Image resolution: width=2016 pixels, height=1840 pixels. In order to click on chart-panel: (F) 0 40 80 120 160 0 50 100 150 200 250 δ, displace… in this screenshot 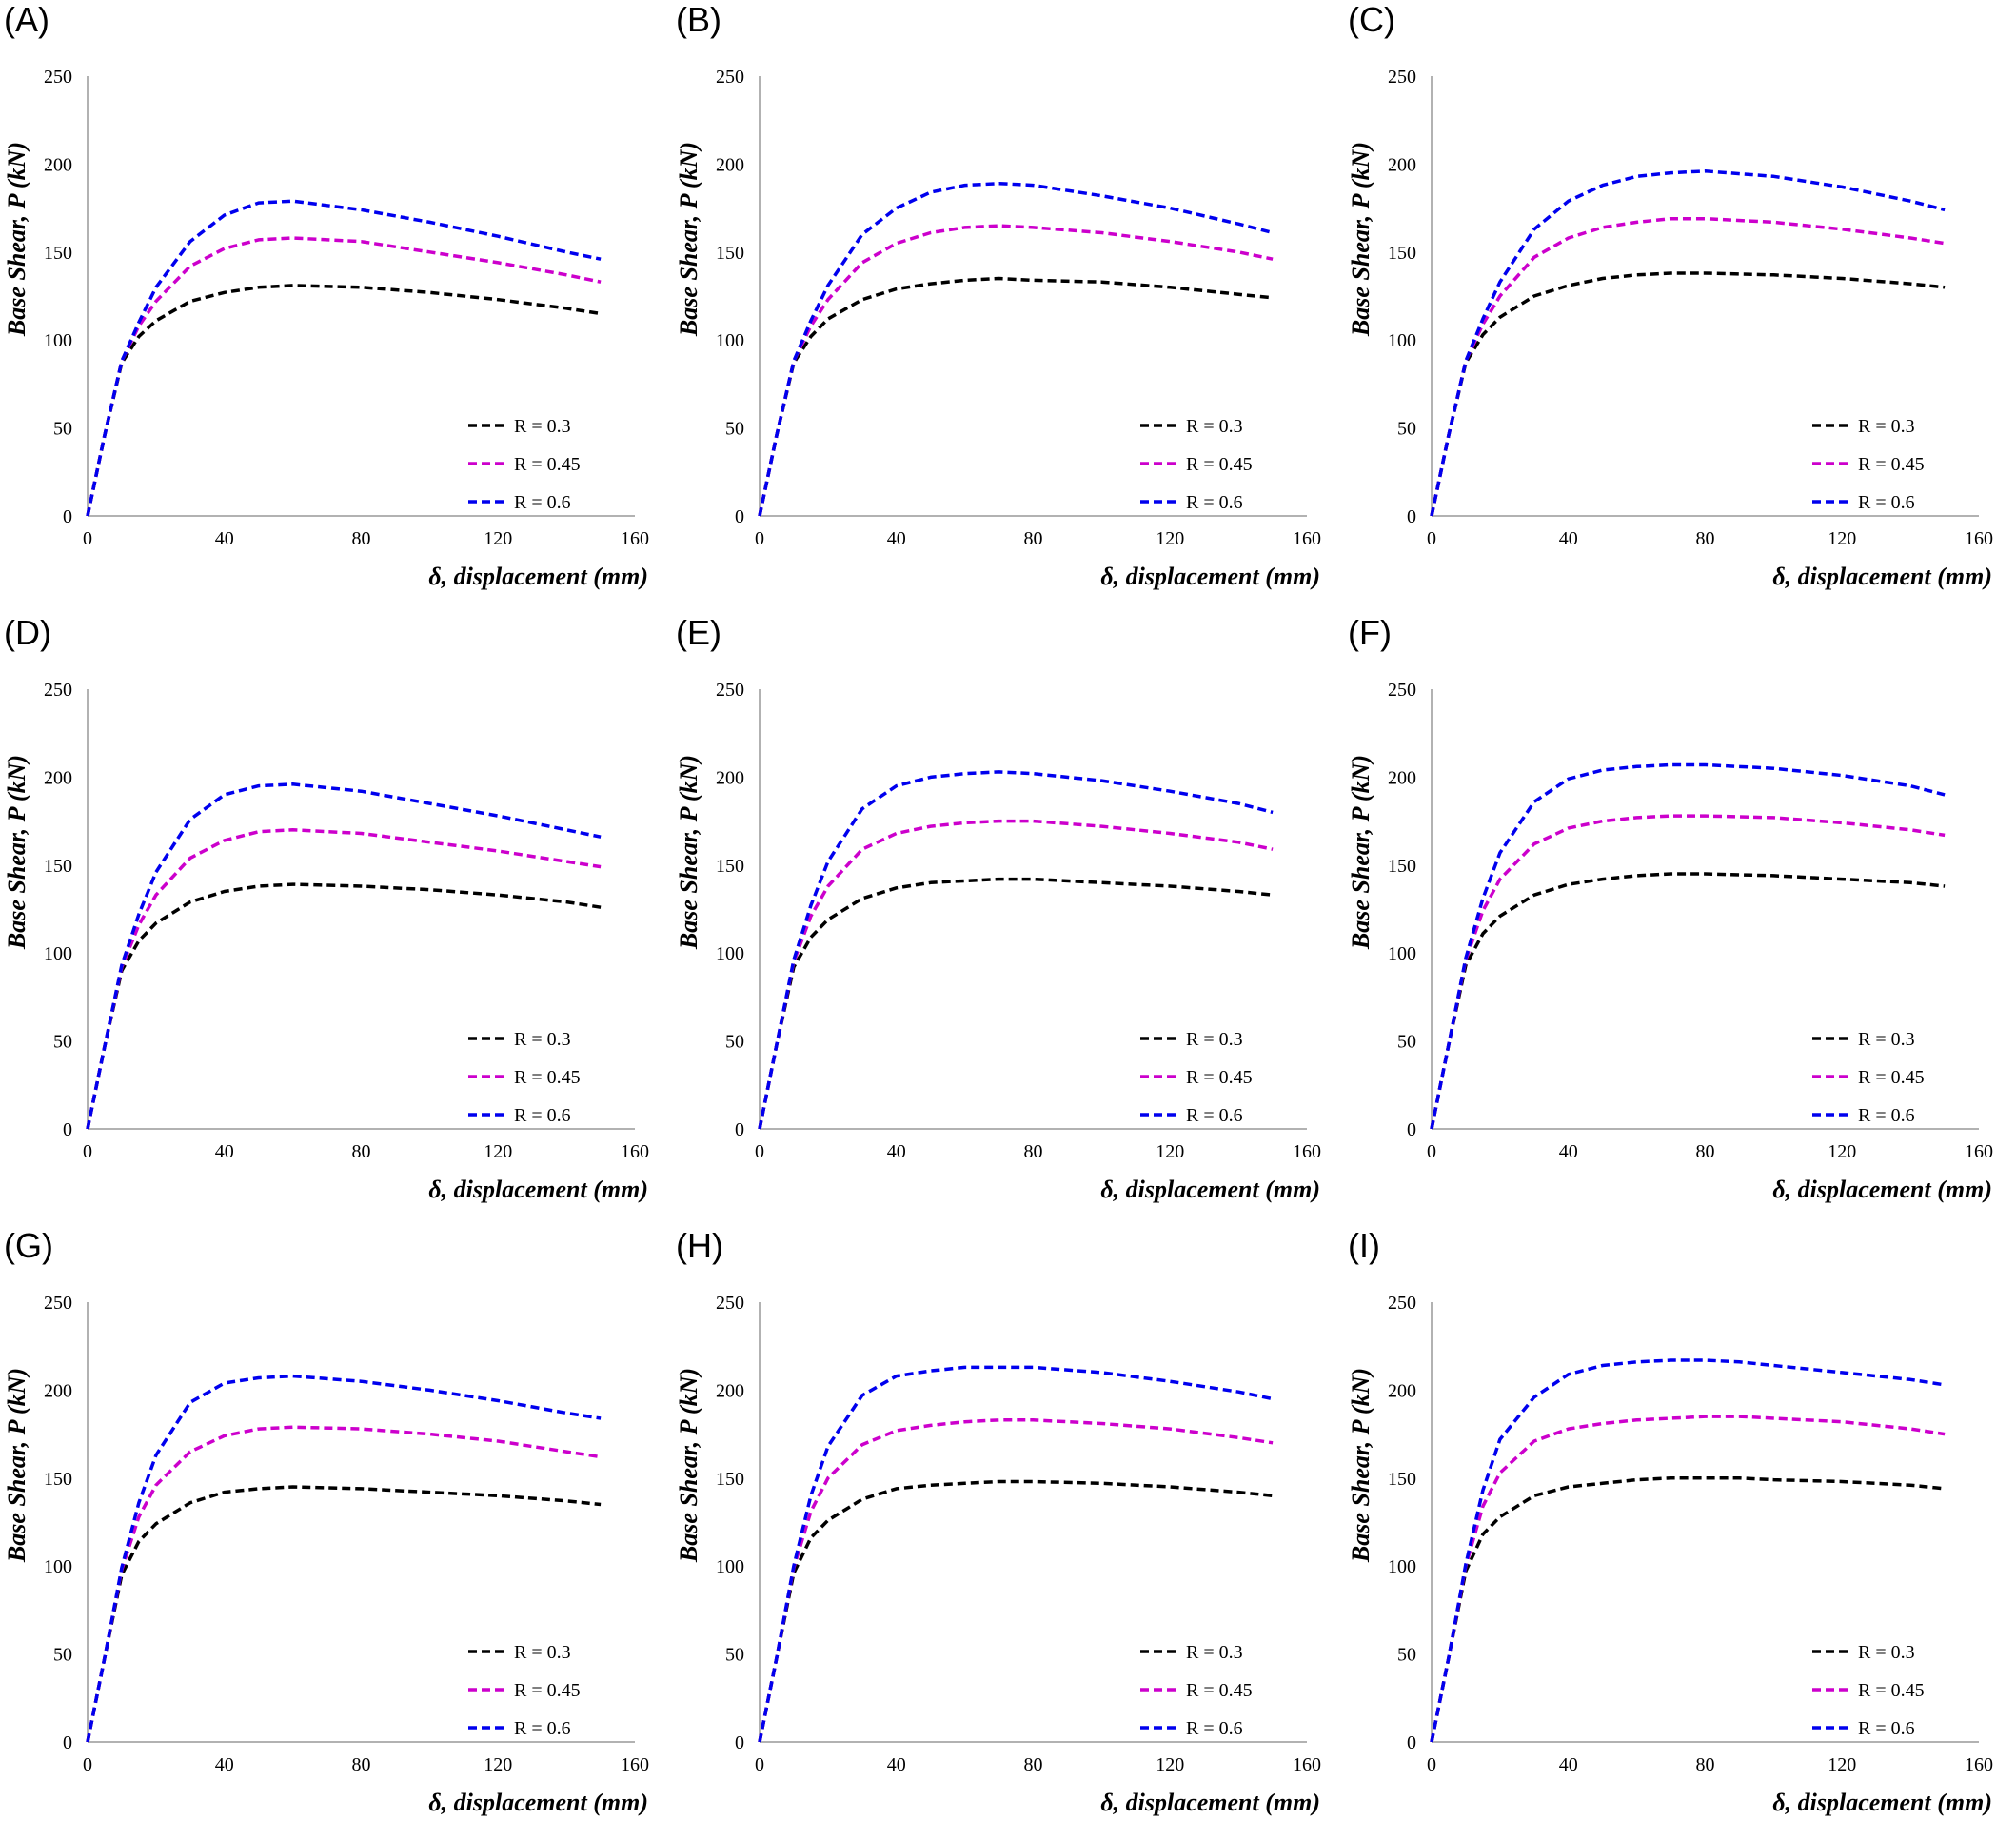, I will do `click(1680, 920)`.